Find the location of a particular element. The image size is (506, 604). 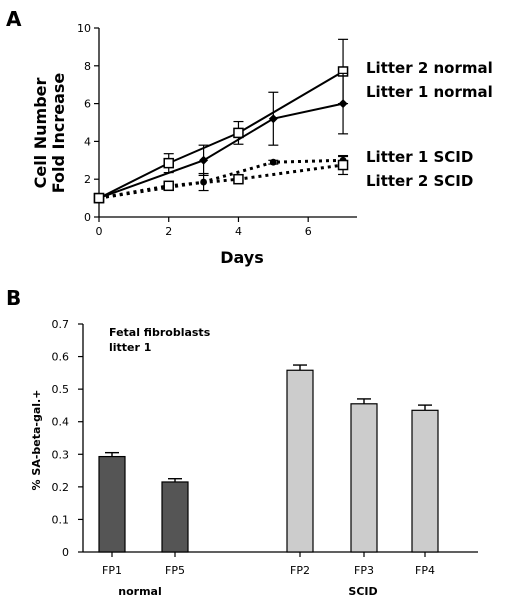

panel-a-x-axis-title: Days is located at coordinates (242, 257).